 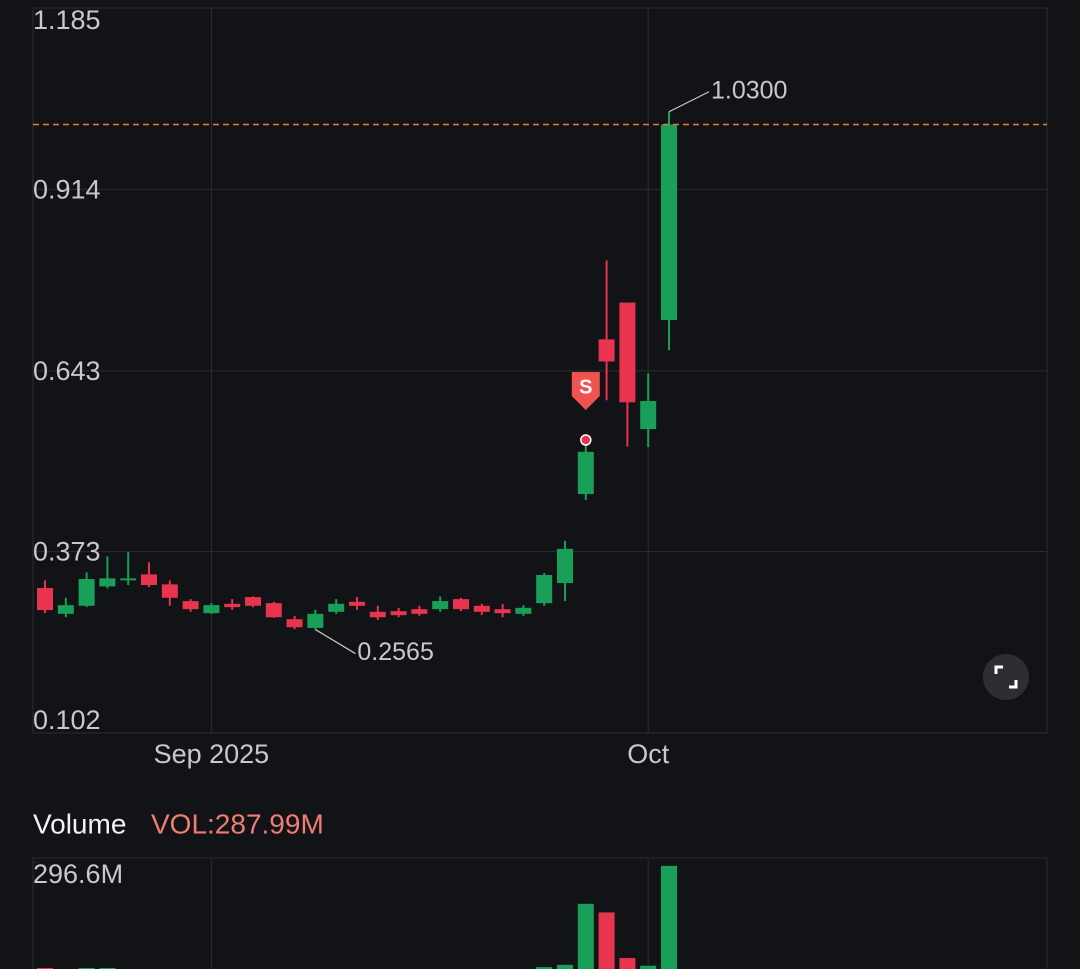 I want to click on y-tick-label: 296.6M, so click(x=78, y=874).